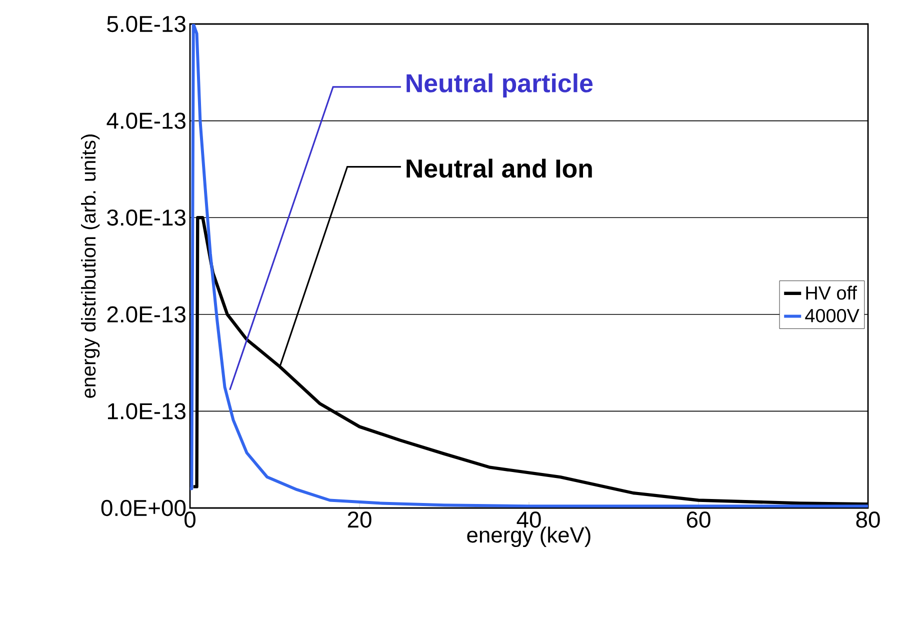  Describe the element at coordinates (90, 266) in the screenshot. I see `y-axis-title: energy distribution (arb. units)` at that location.